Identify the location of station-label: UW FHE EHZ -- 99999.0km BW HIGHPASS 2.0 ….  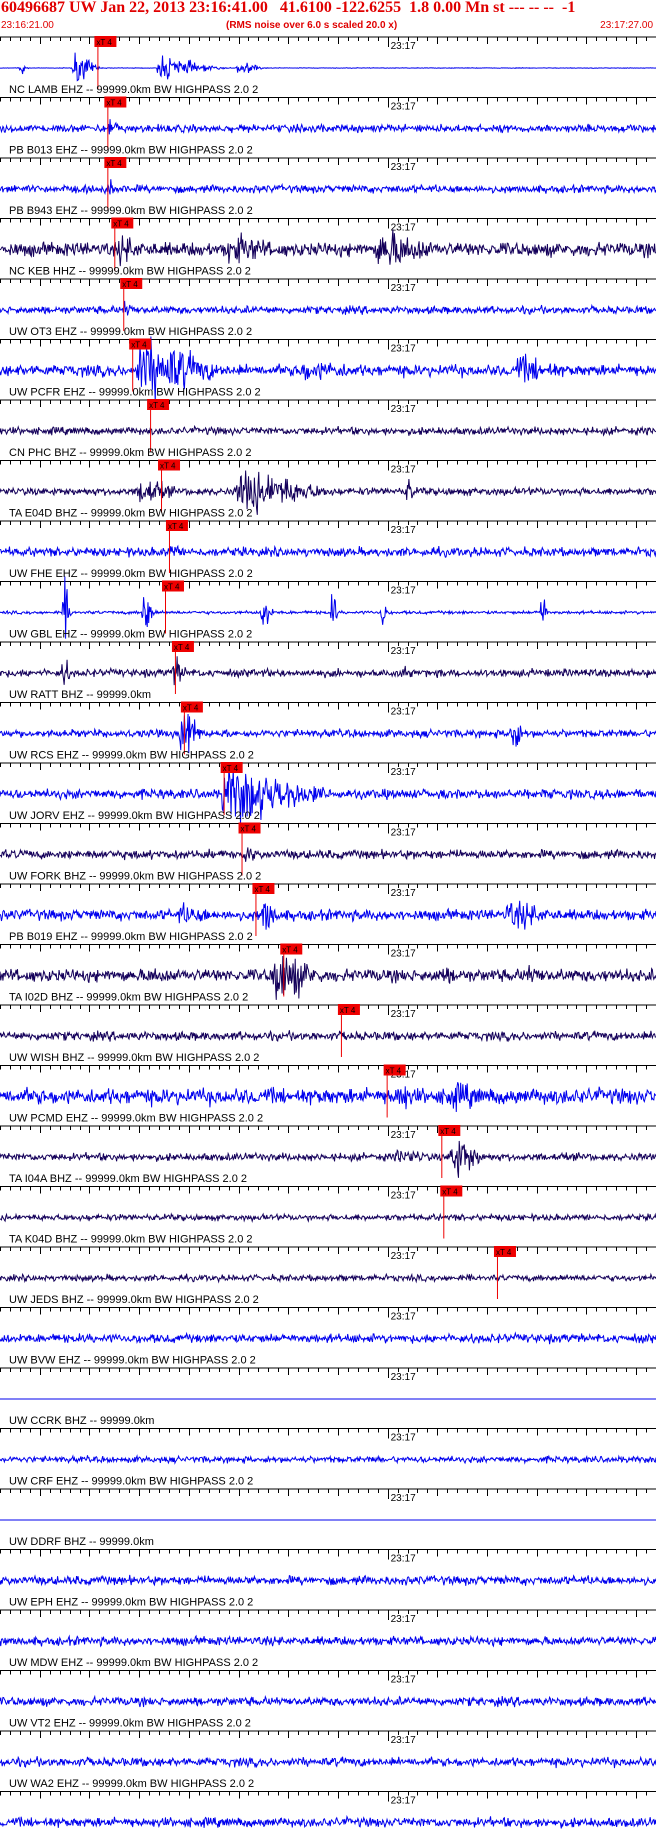
(131, 574).